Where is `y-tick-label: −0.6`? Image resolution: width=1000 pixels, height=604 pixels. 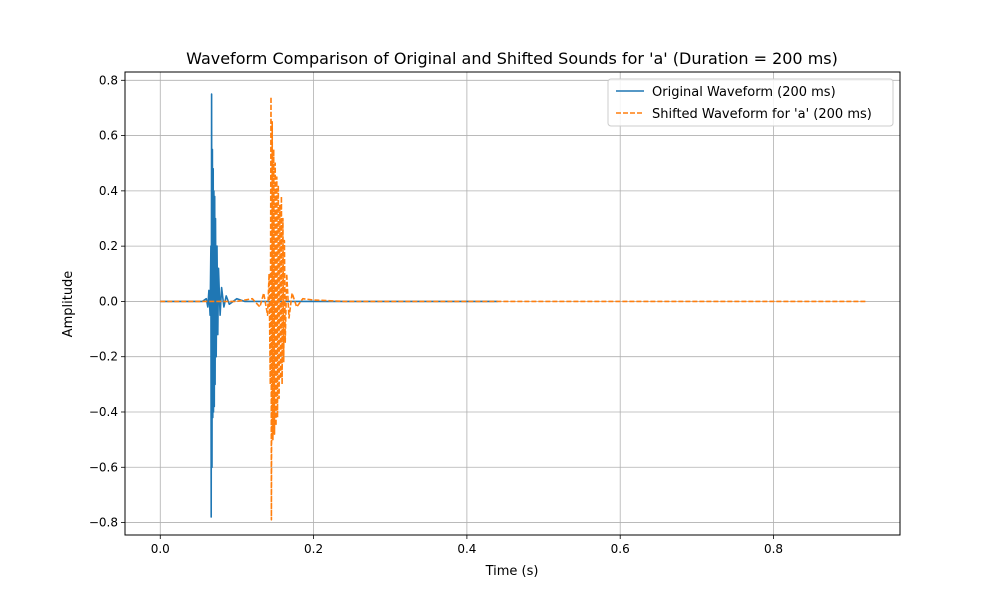
y-tick-label: −0.6 is located at coordinates (103, 467).